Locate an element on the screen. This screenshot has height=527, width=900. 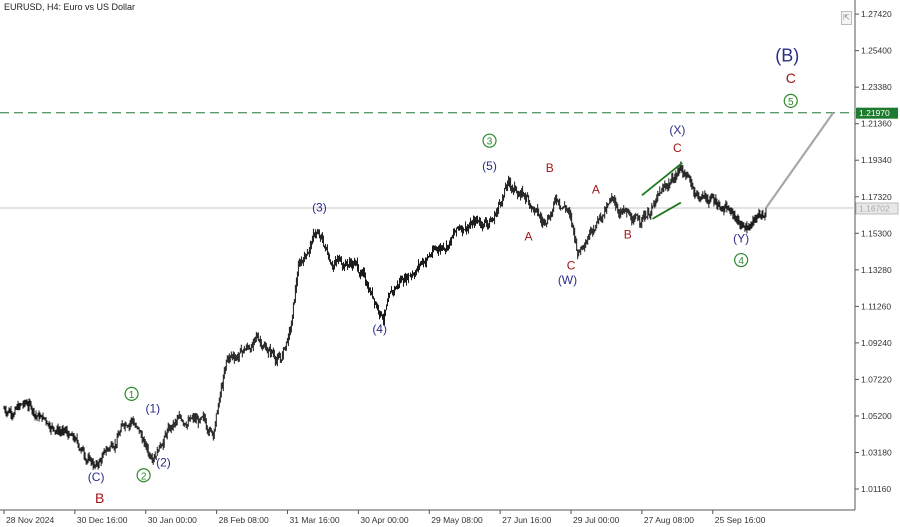
x-tick-label: 30 Apr 00:00 is located at coordinates (384, 520).